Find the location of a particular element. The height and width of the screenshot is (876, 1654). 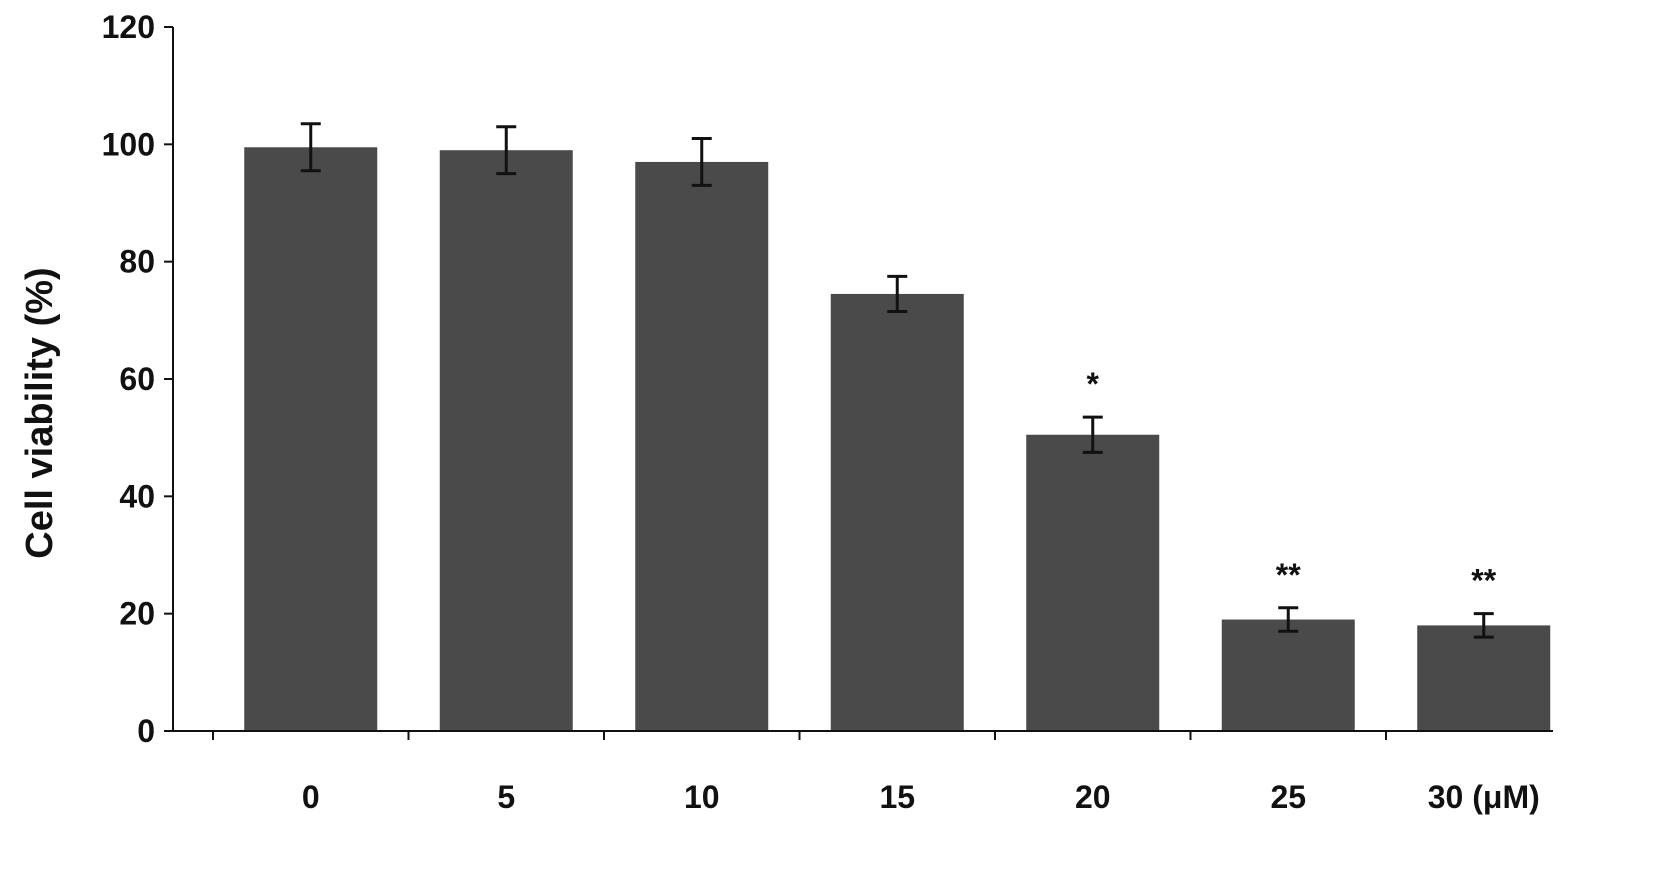

x-tick-label-0: 0 is located at coordinates (311, 797).